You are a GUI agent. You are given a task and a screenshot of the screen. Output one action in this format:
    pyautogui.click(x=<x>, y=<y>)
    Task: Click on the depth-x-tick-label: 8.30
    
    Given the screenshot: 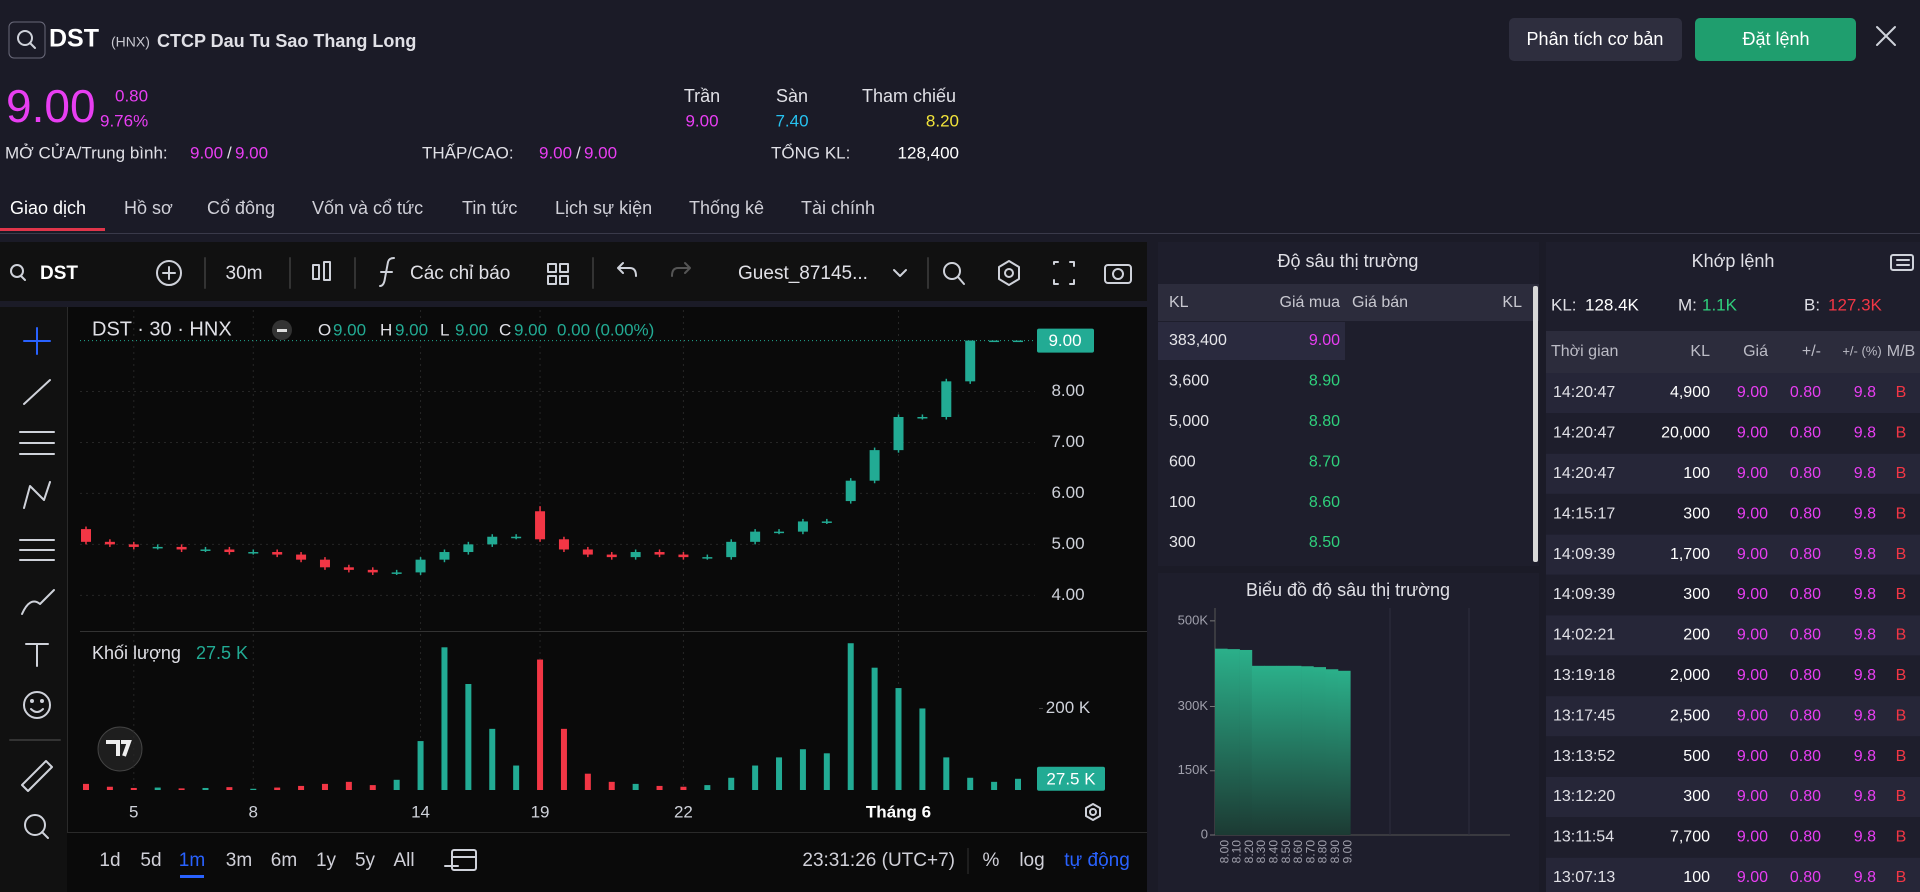 What is the action you would take?
    pyautogui.click(x=1261, y=852)
    